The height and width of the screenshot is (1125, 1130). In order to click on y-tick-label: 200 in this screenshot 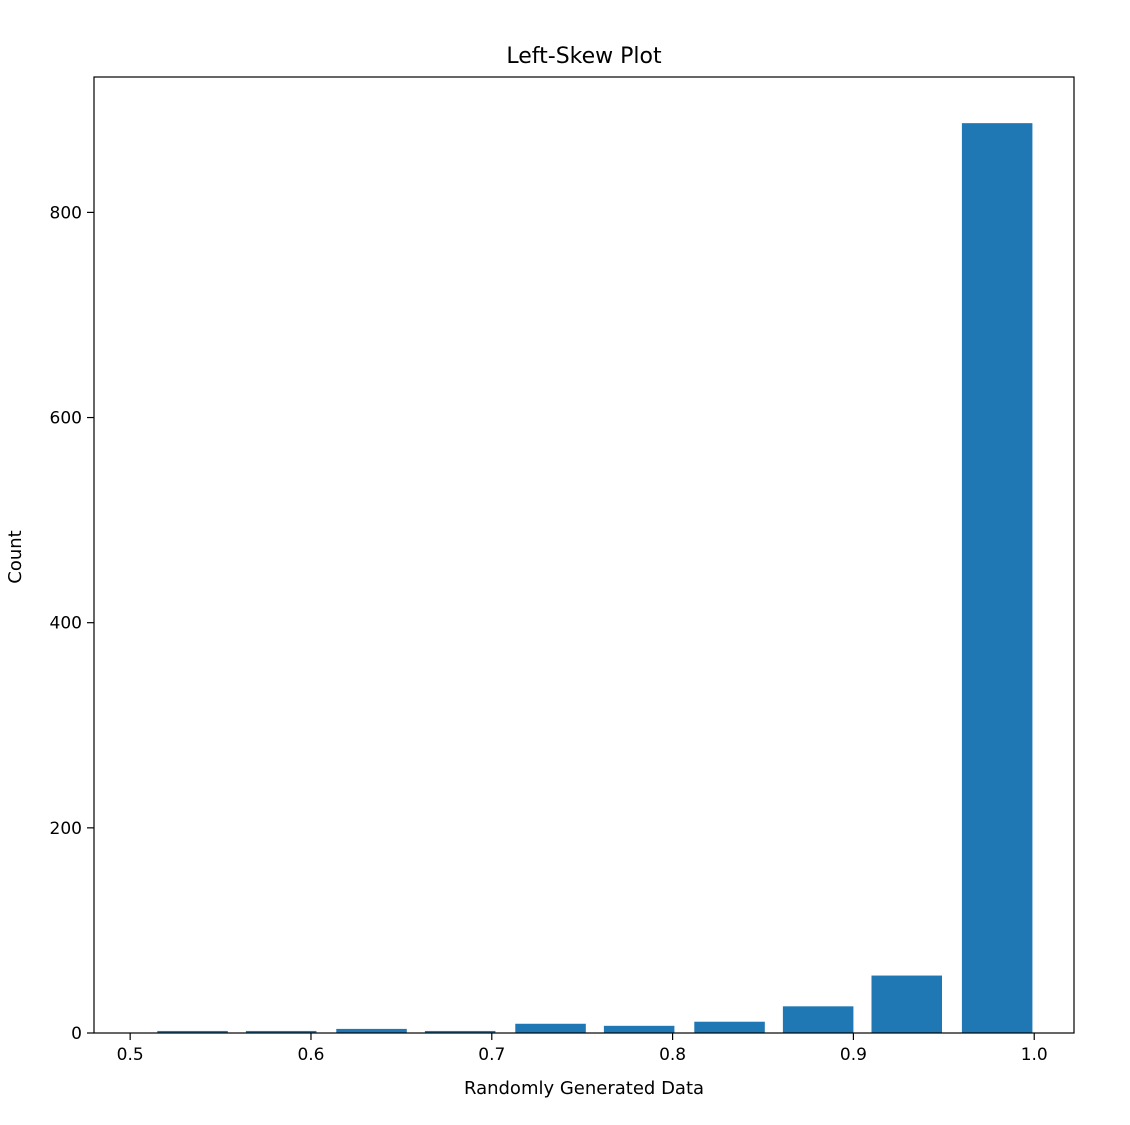, I will do `click(66, 829)`.